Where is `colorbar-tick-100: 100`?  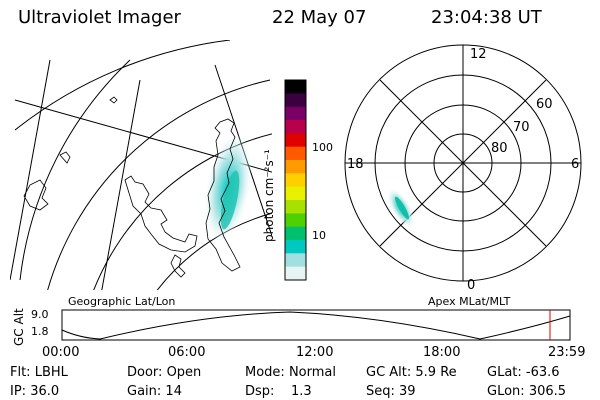 colorbar-tick-100: 100 is located at coordinates (322, 147).